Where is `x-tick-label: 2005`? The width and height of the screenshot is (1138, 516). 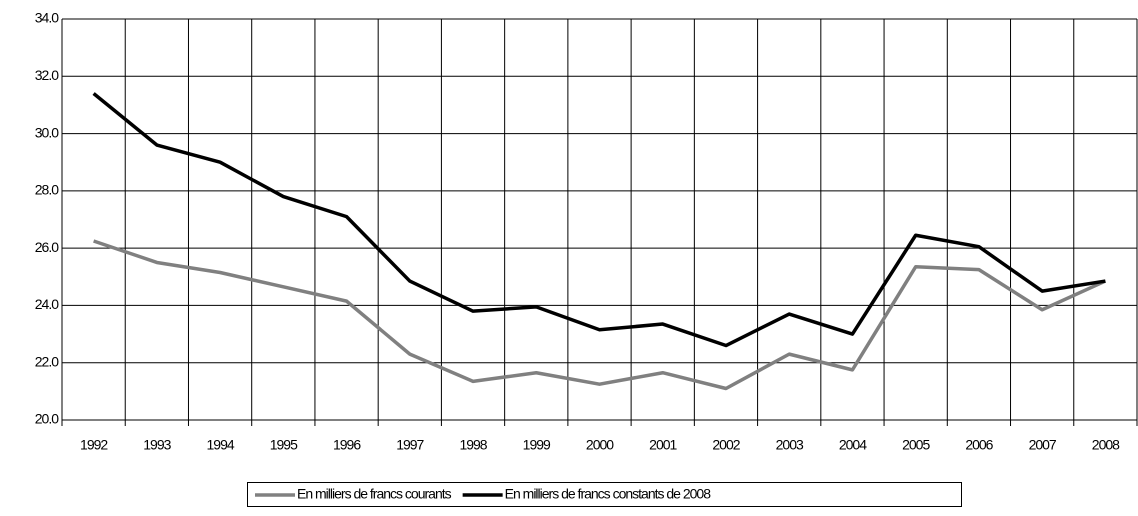
x-tick-label: 2005 is located at coordinates (916, 445).